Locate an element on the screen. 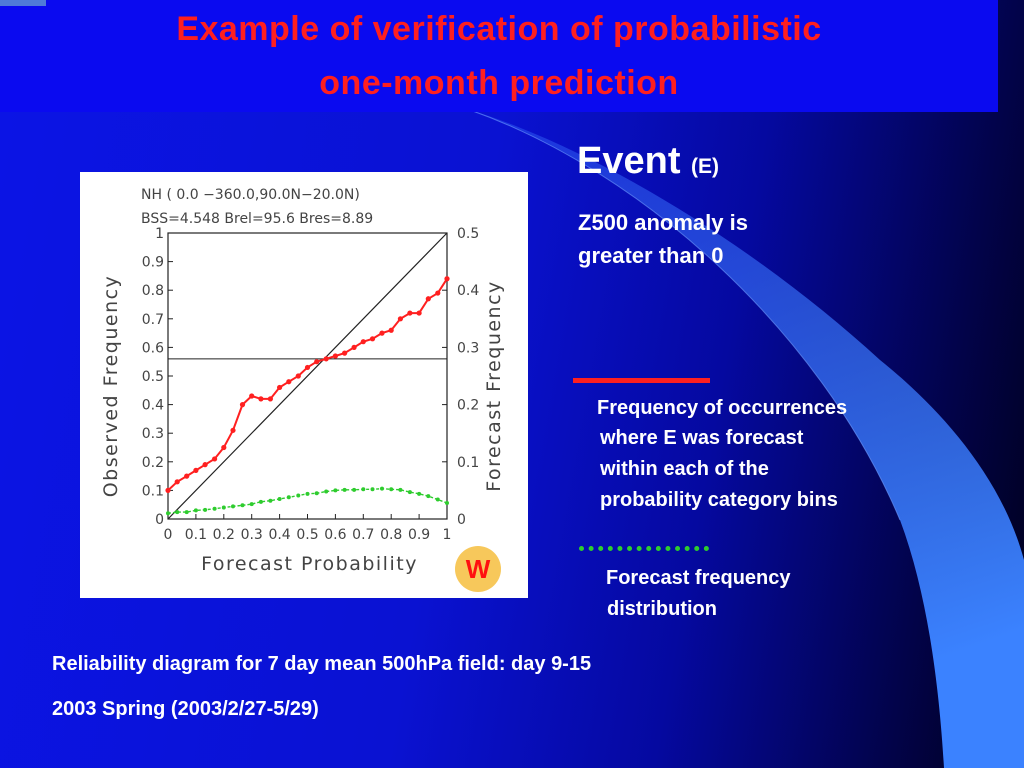  chart-header-line-1: NH ( 0.0 −360.0,90.0N−20.0N) is located at coordinates (250, 195).